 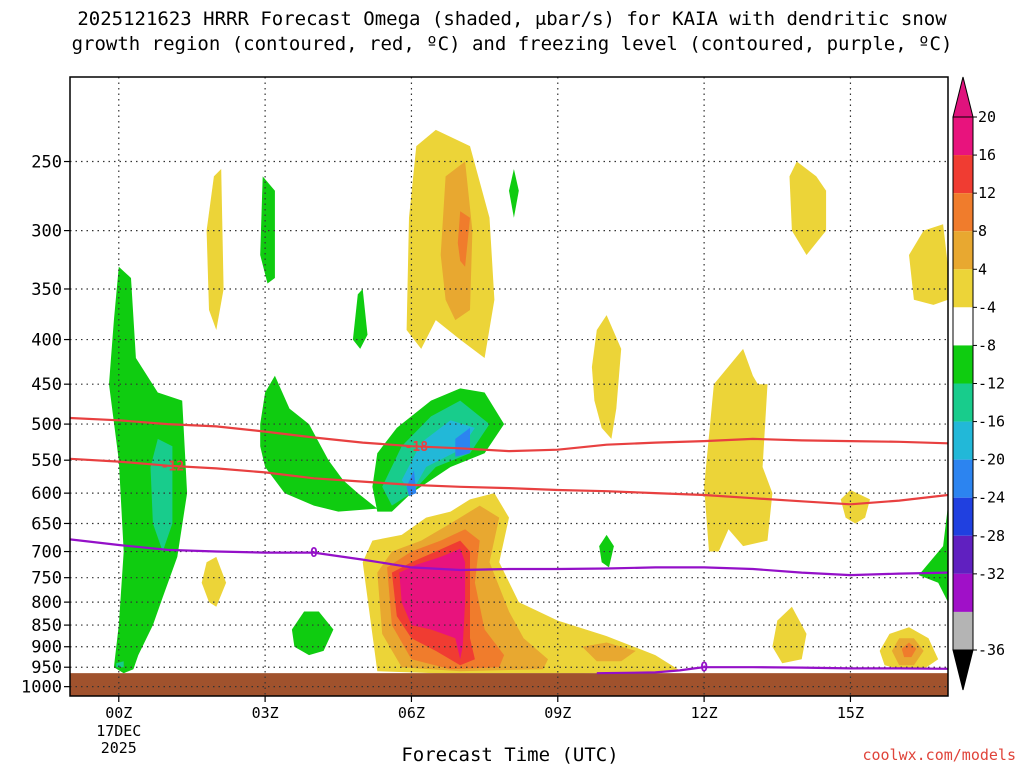 What do you see at coordinates (46, 668) in the screenshot?
I see `y-tick-label-950: 950` at bounding box center [46, 668].